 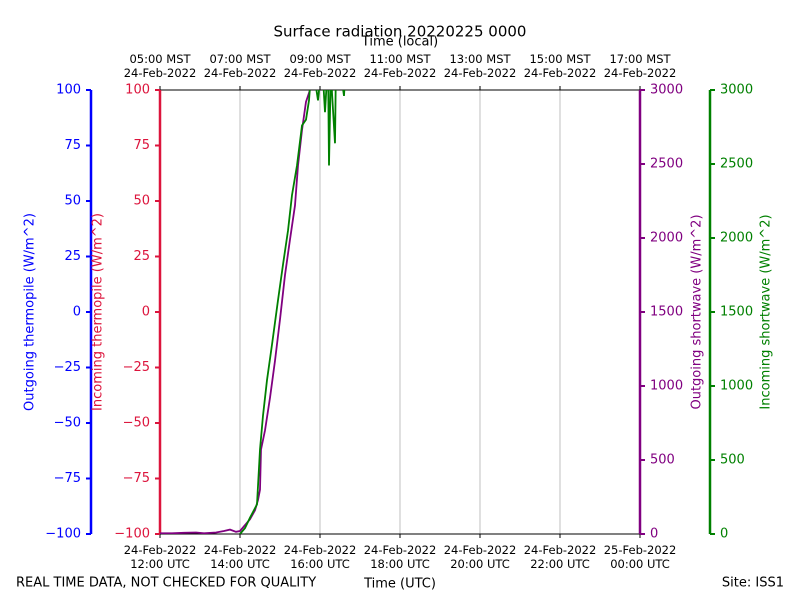 I want to click on x2-tick-label: 17:00 MST 24-Feb-2022, so click(x=640, y=66).